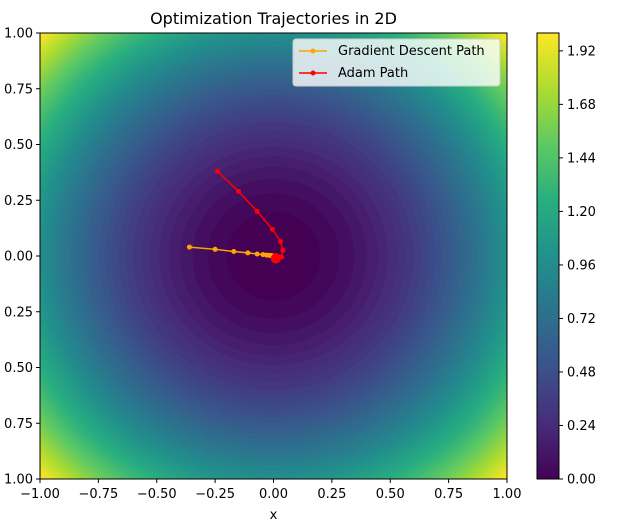 The height and width of the screenshot is (530, 631). Describe the element at coordinates (273, 18) in the screenshot. I see `chart-title: Optimization Trajectories in 2D` at that location.